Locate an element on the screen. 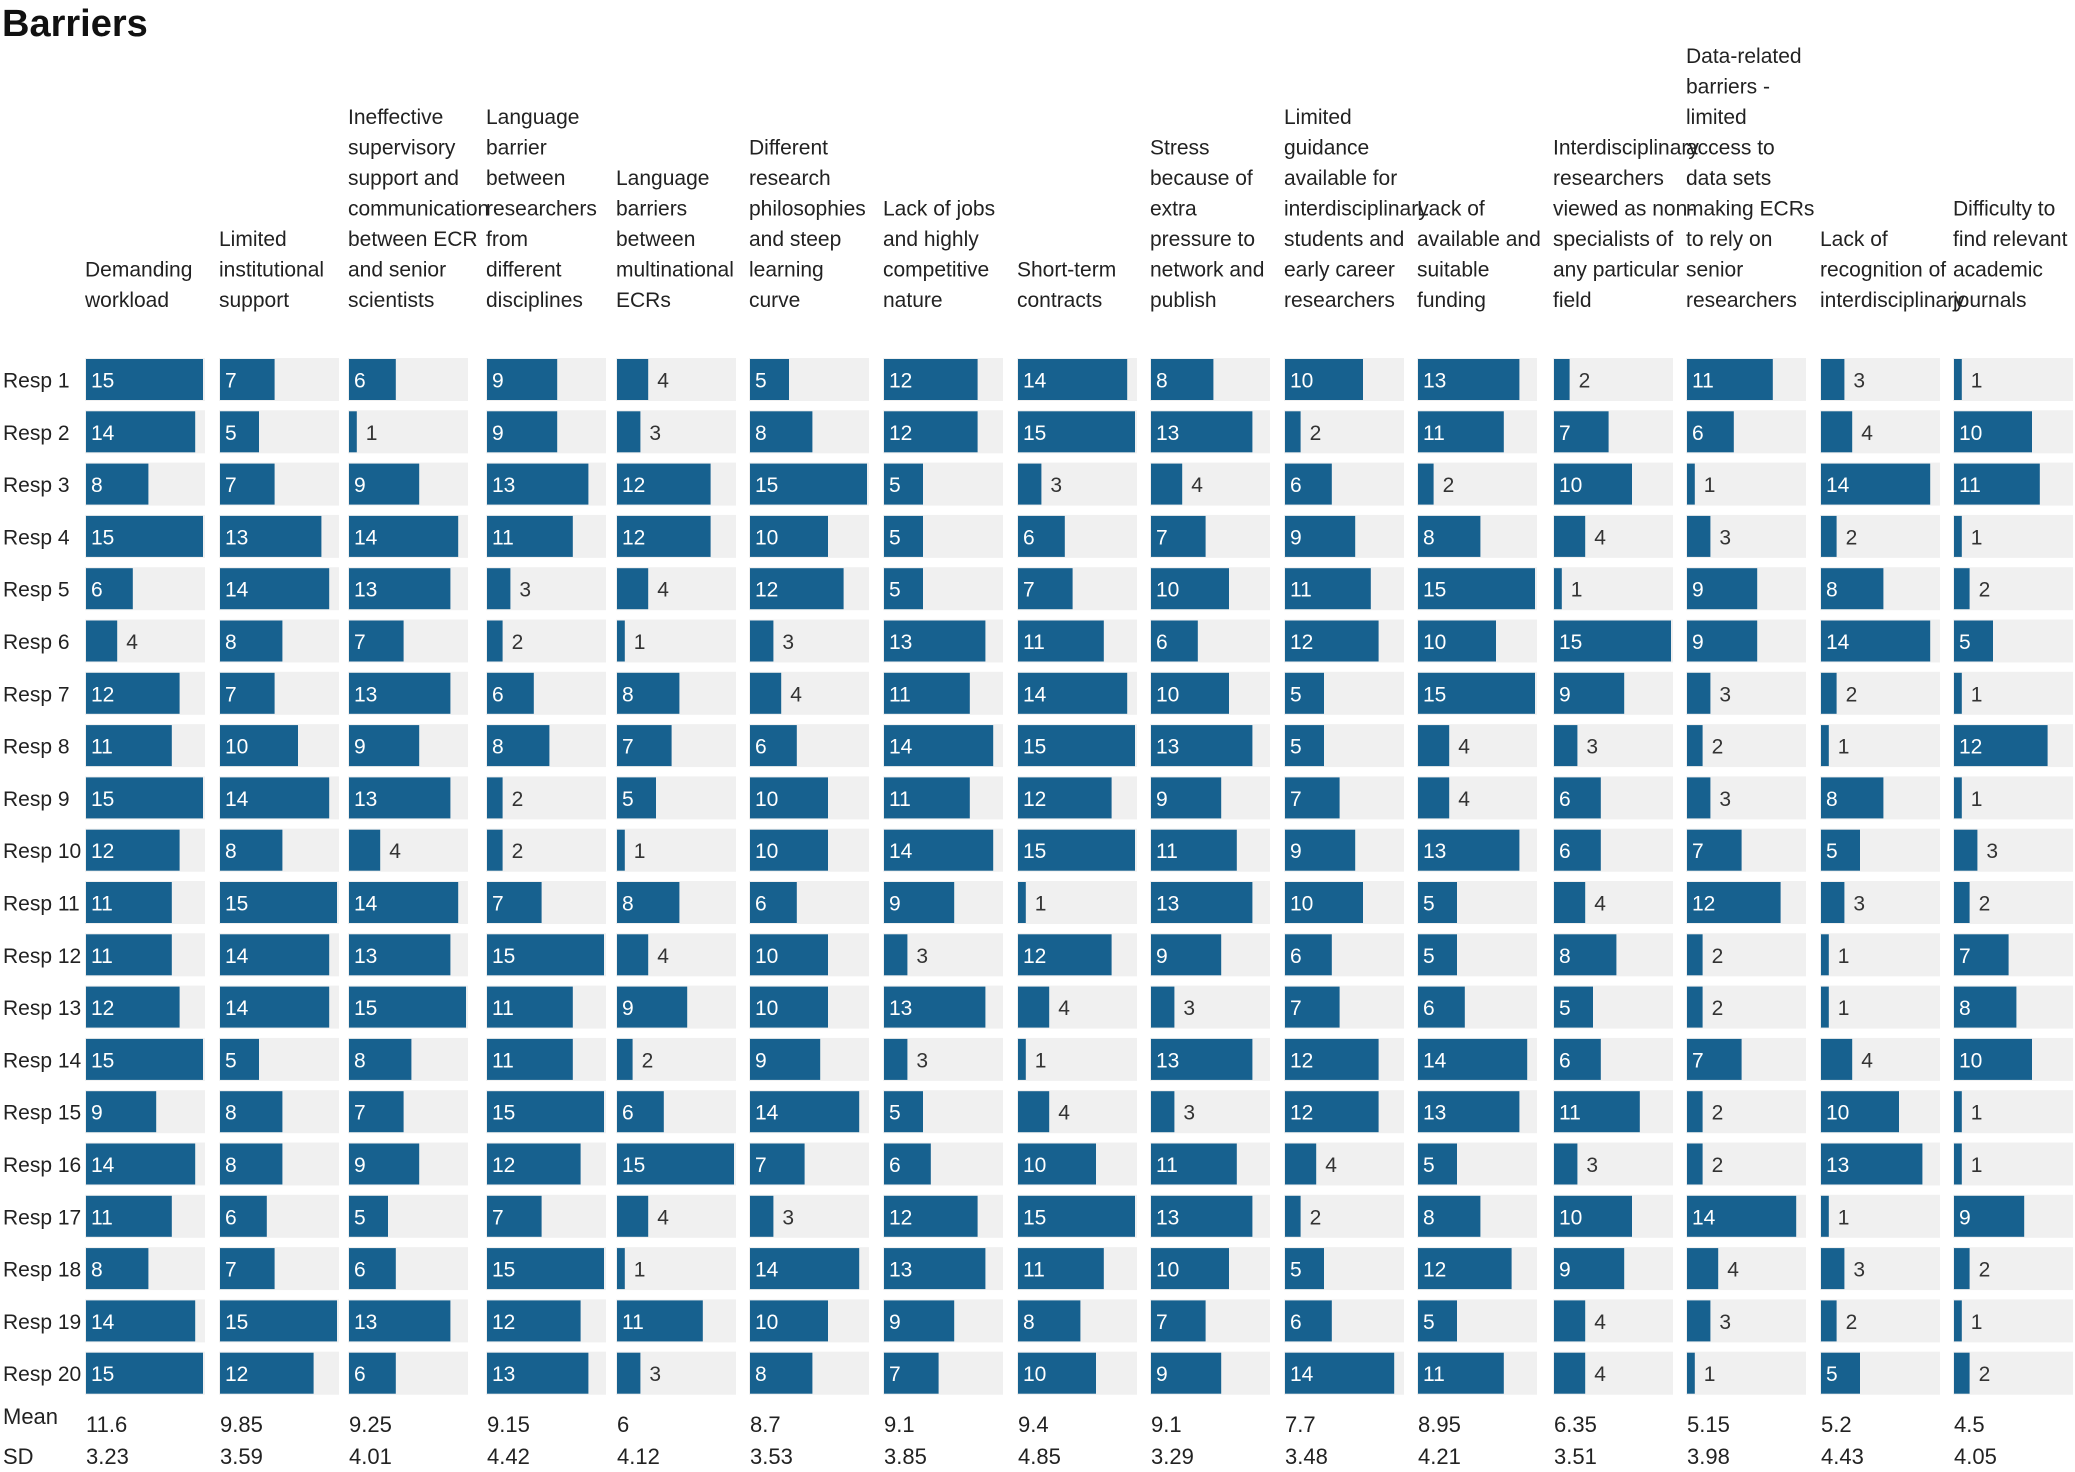  sd-value: 3.51 is located at coordinates (1575, 1455).